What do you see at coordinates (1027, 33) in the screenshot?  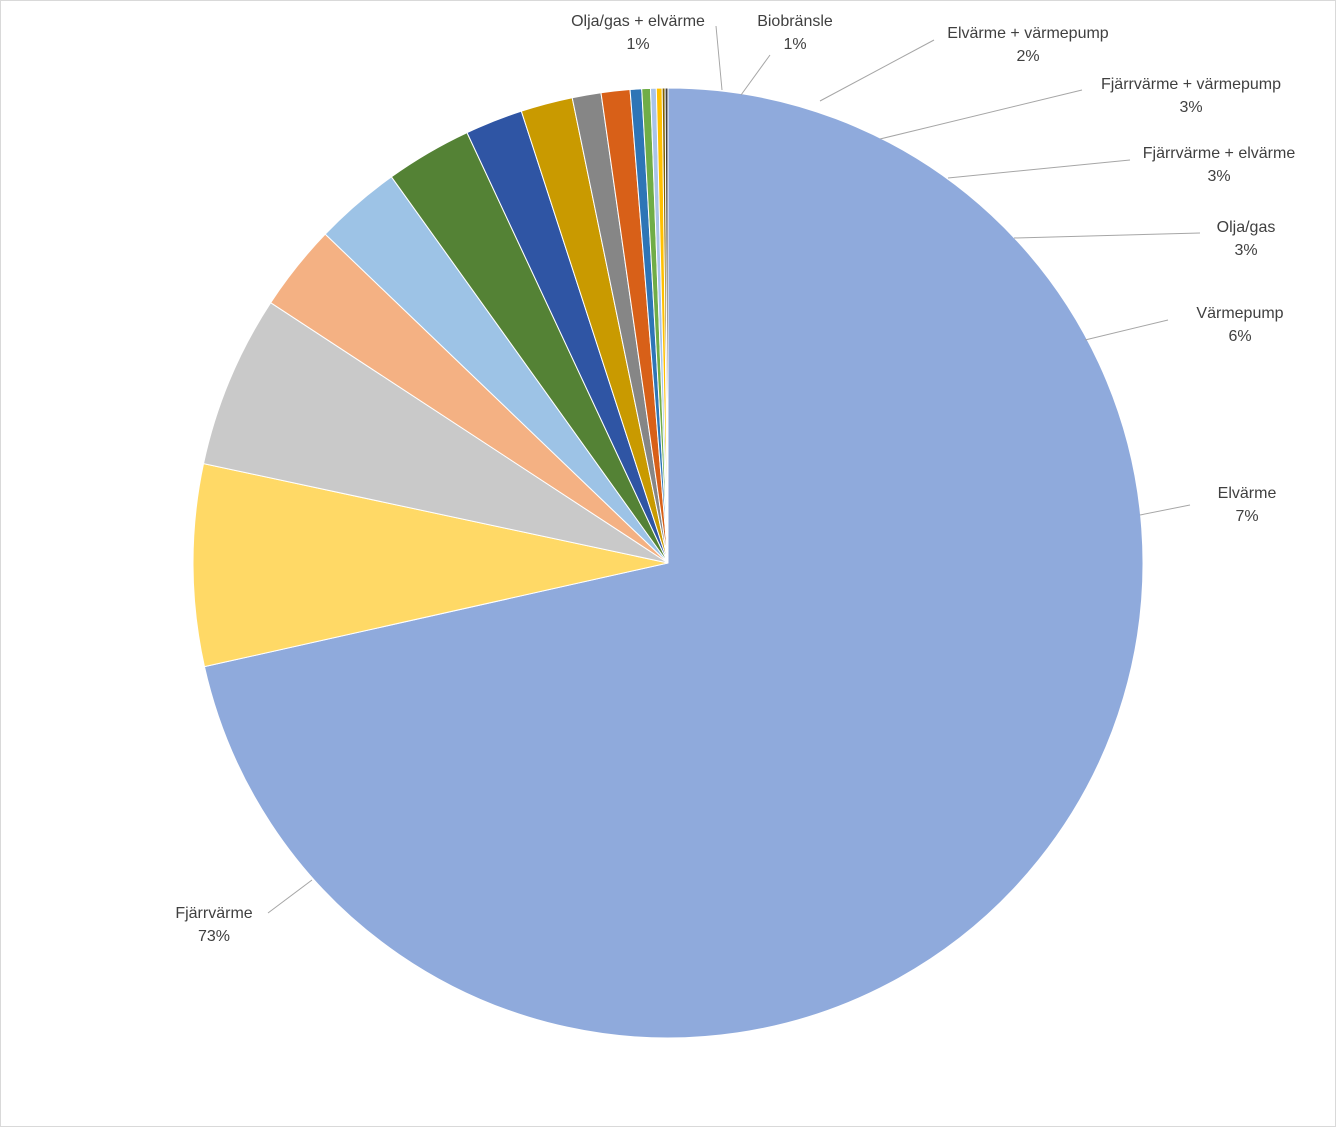 I see `data-label-name-elvarme-varmepump: Elvärme + värmepump` at bounding box center [1027, 33].